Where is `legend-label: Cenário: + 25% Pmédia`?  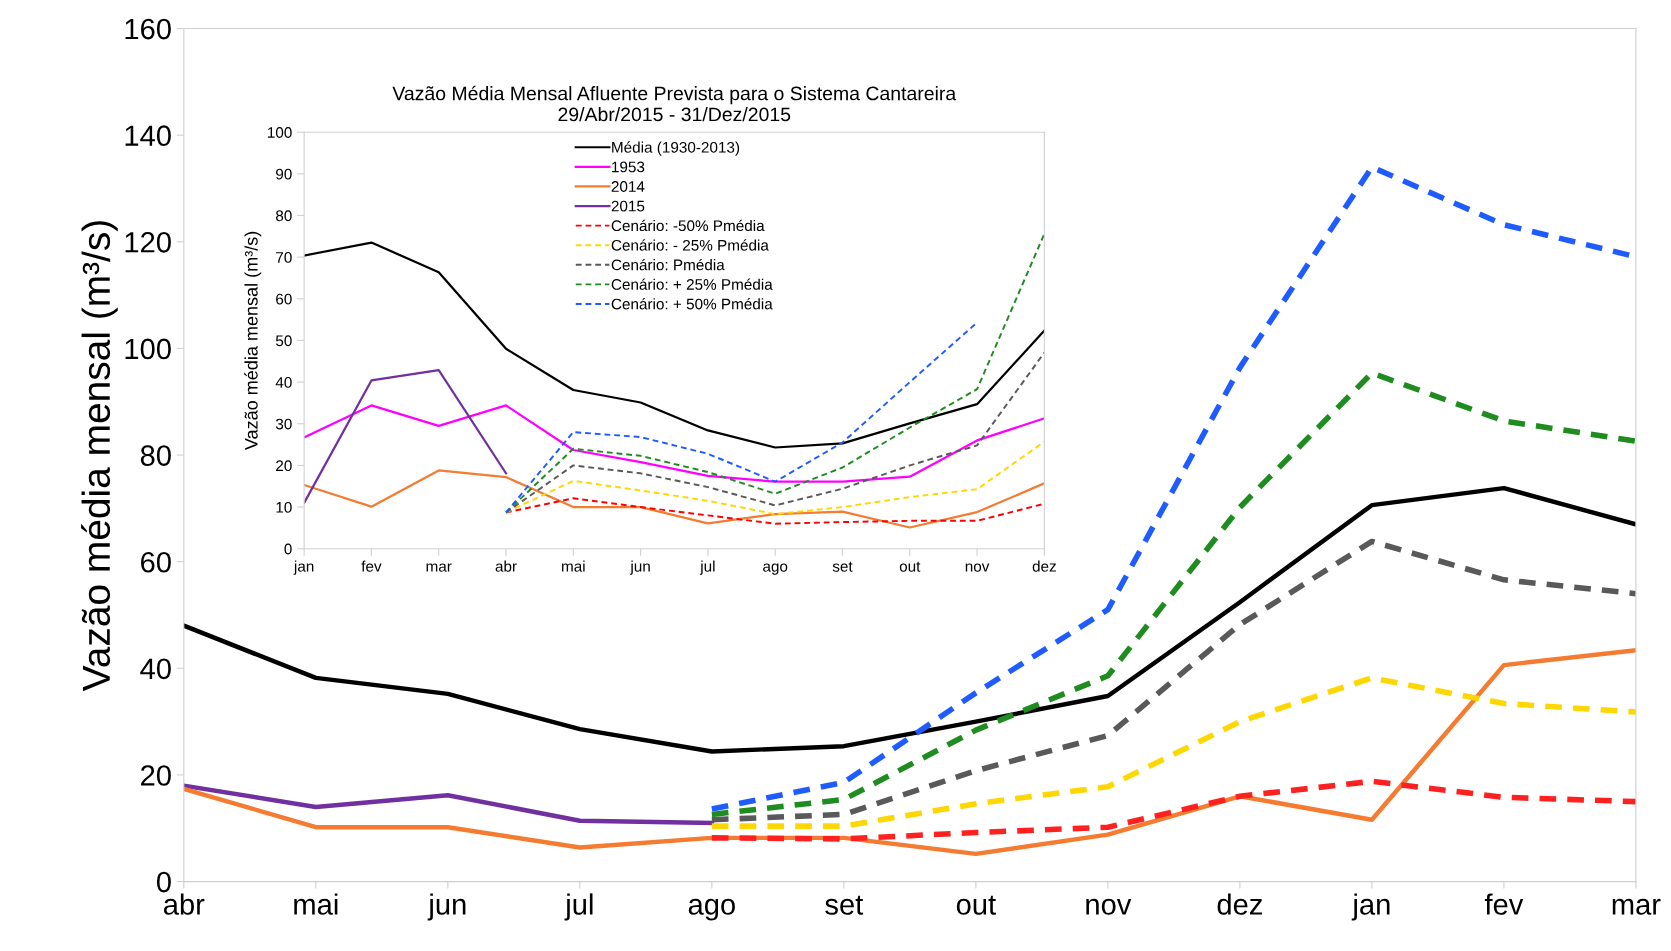
legend-label: Cenário: + 25% Pmédia is located at coordinates (692, 284).